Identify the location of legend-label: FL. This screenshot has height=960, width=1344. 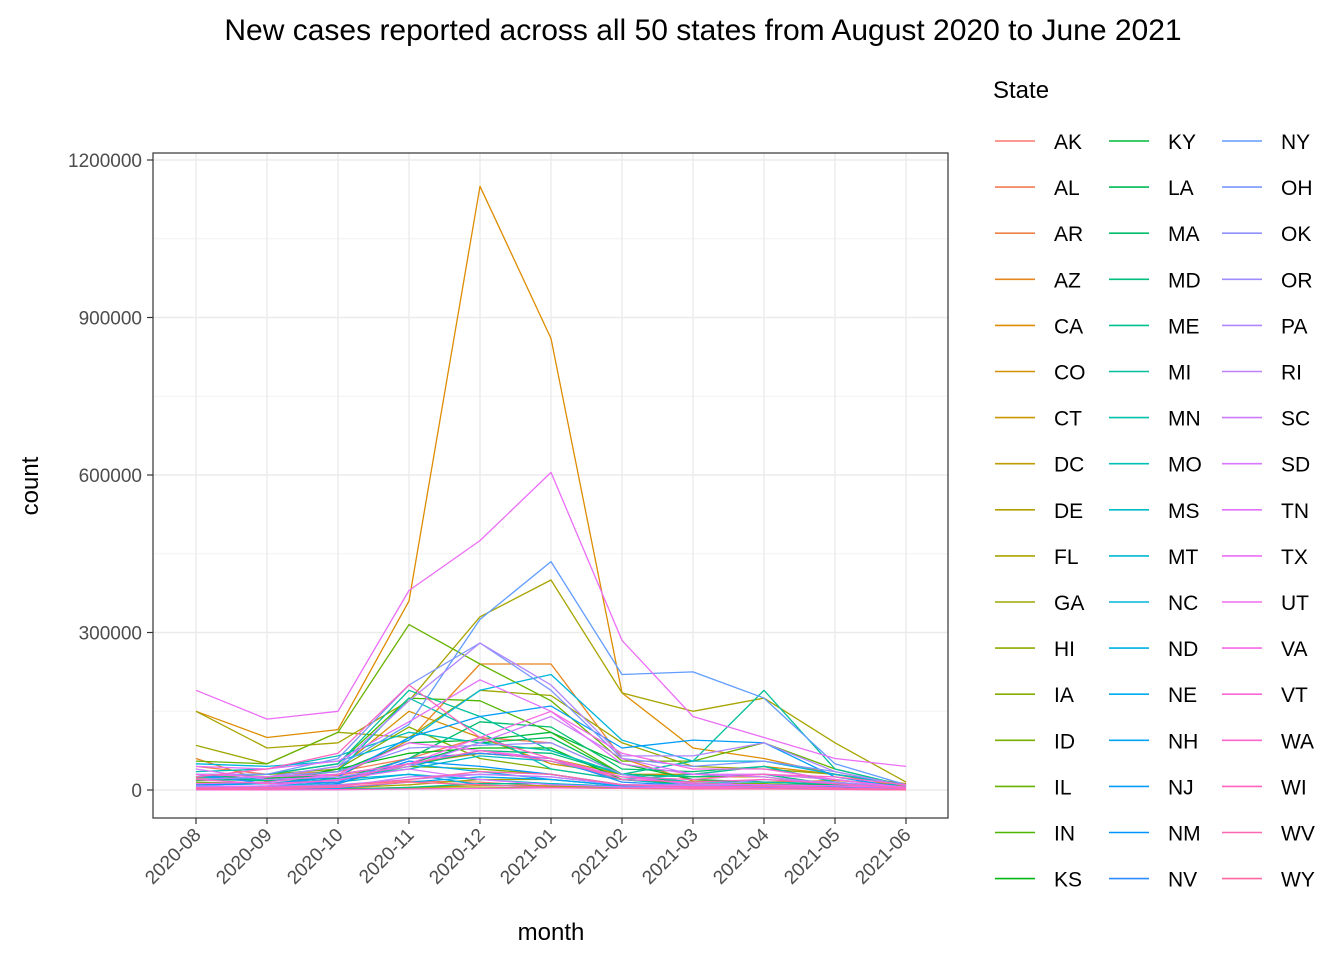
(1066, 557).